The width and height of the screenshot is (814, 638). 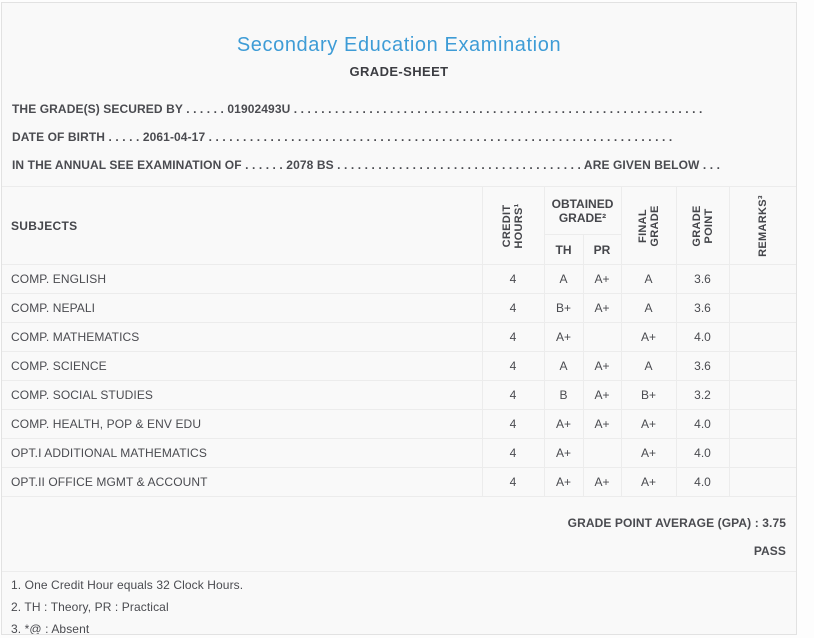 What do you see at coordinates (774, 523) in the screenshot?
I see `gpa-value: 3.75` at bounding box center [774, 523].